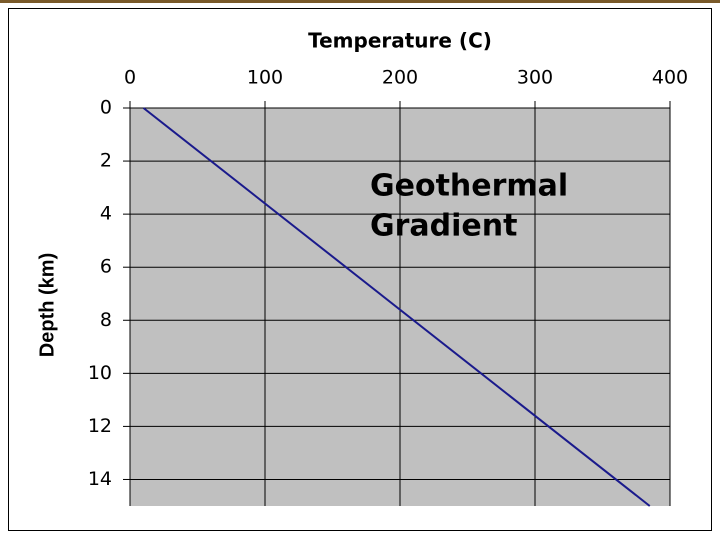 The image size is (720, 540). Describe the element at coordinates (106, 214) in the screenshot. I see `y-tick-label: 4` at that location.